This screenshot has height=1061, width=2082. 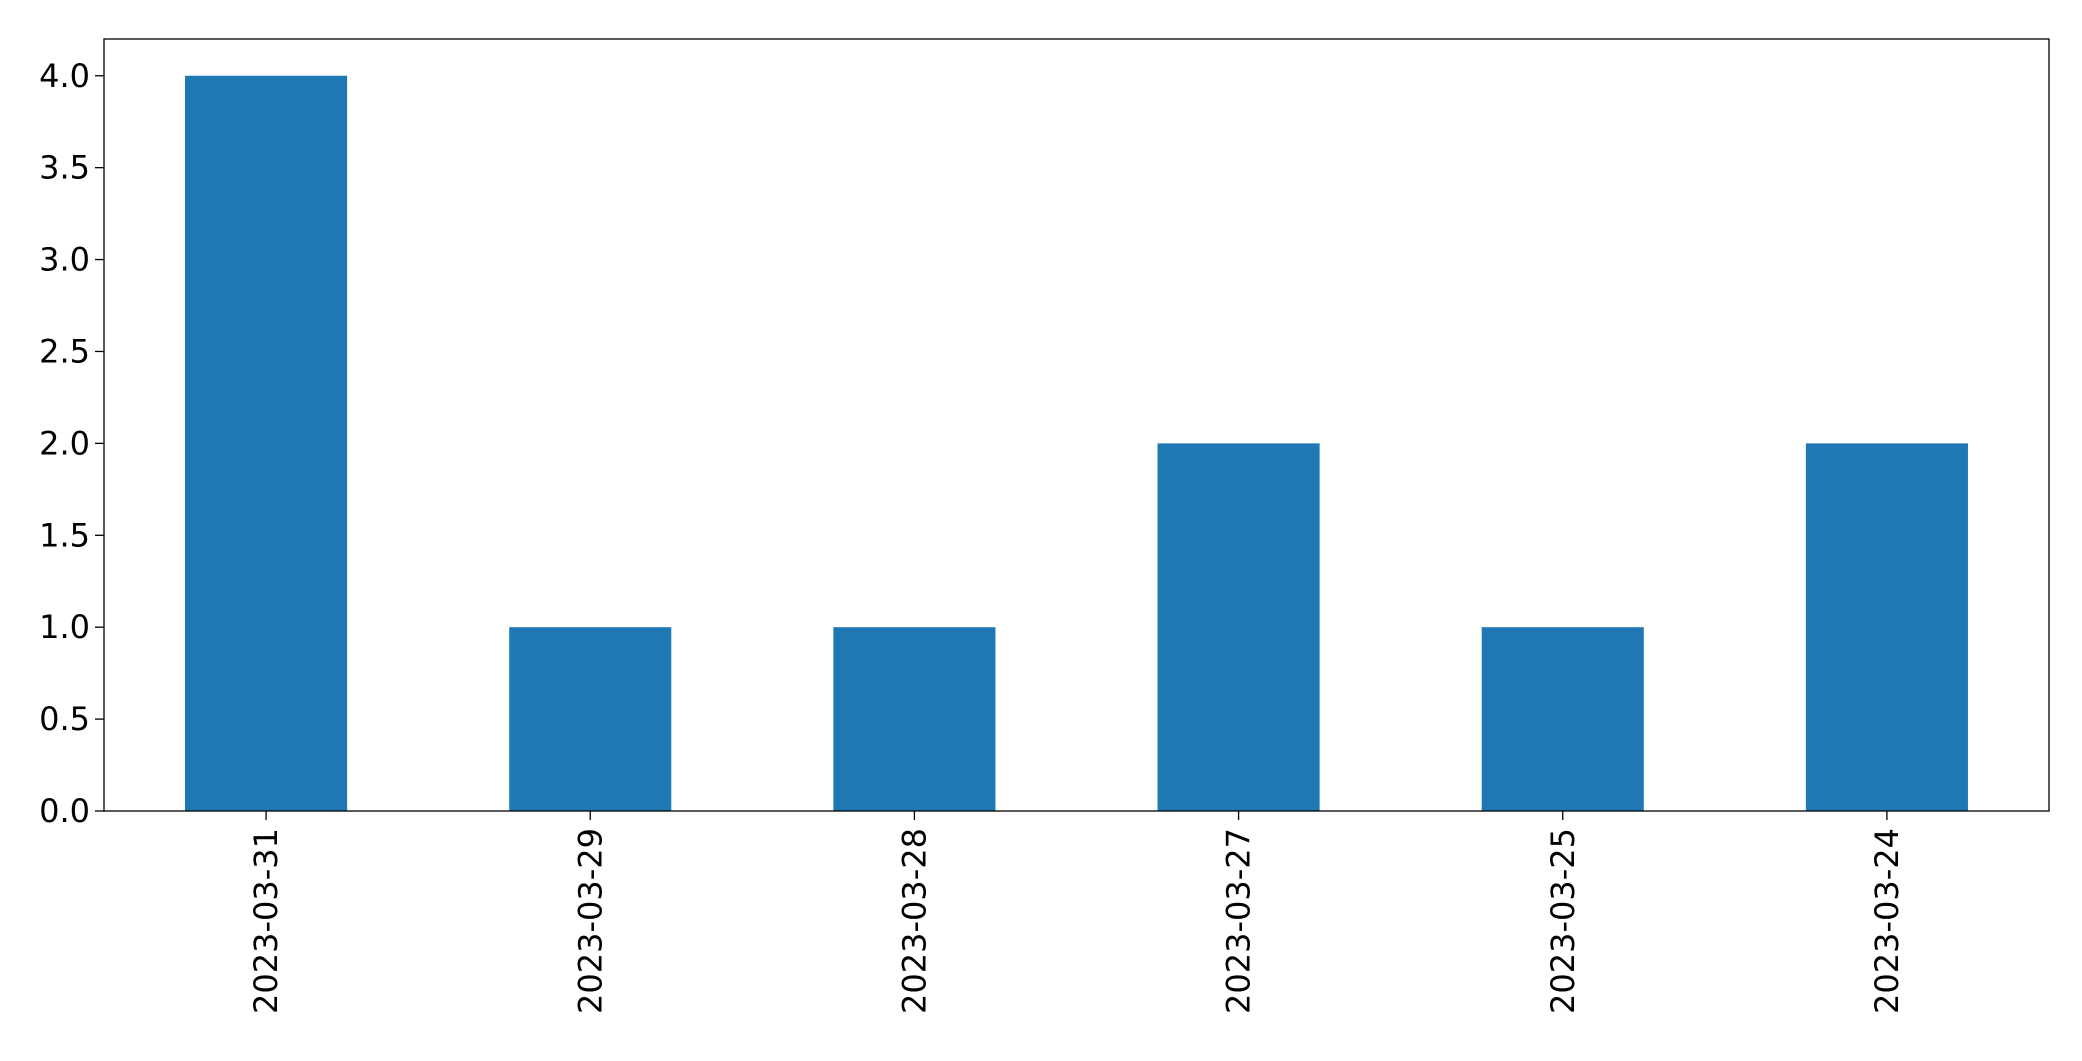 I want to click on y-tick-label: 3.5, so click(x=64, y=168).